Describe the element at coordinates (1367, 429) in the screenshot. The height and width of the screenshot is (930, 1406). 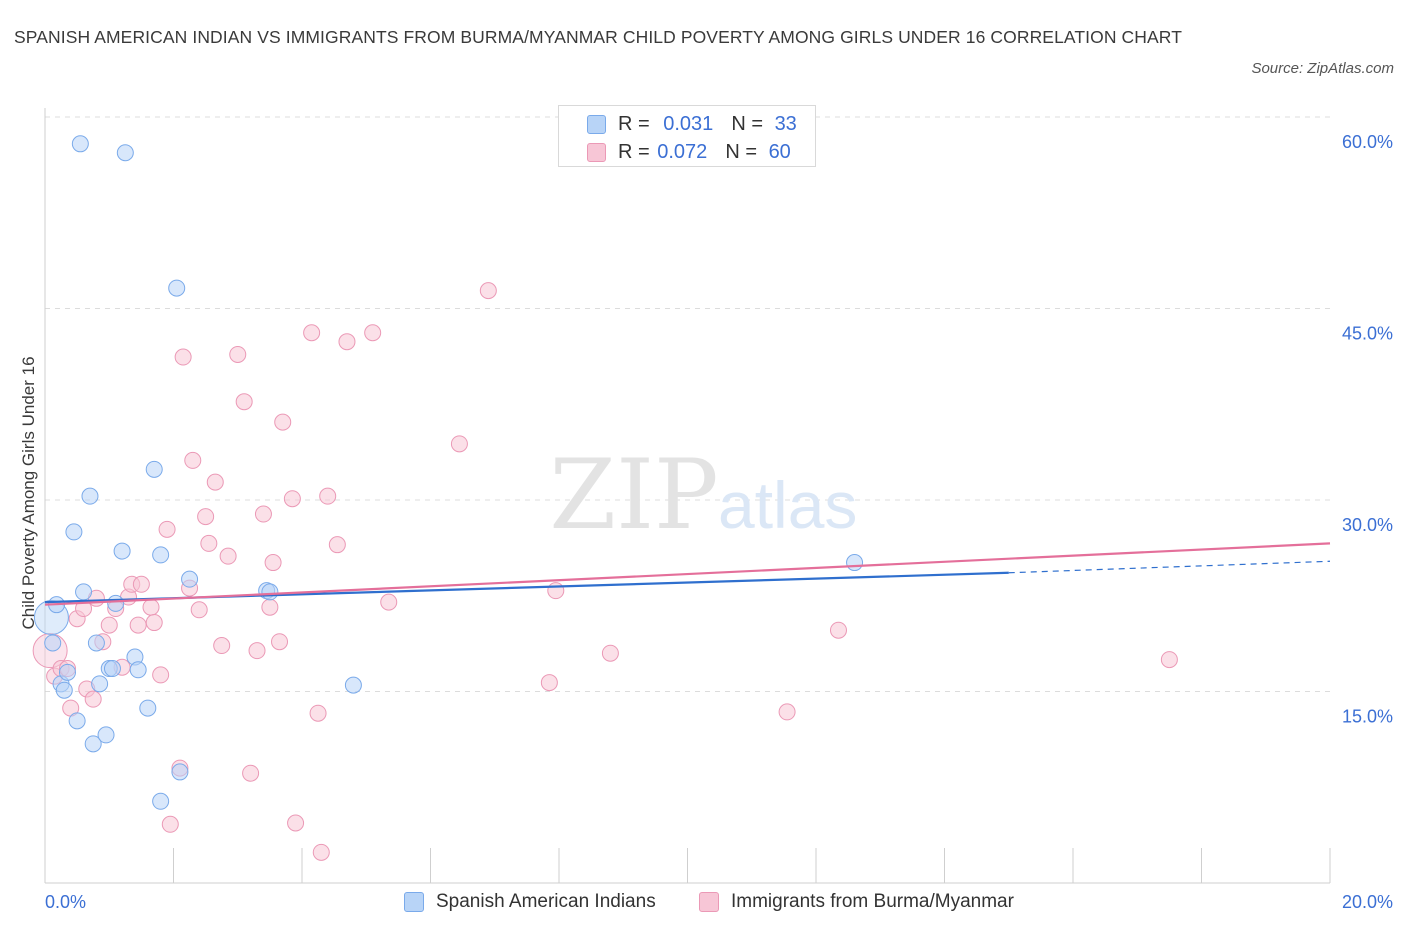
I see `y-tick-labels: 15.0% 30.0% 45.0% 60.0%` at that location.